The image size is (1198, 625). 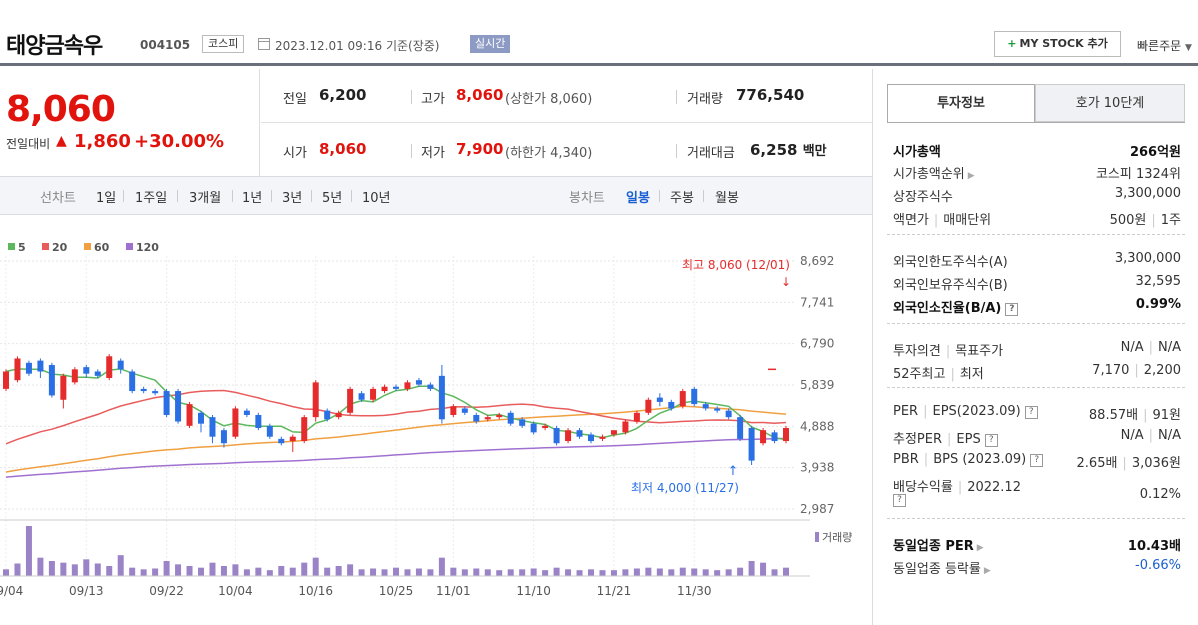 I want to click on volume-legend-label: 거래량, so click(x=837, y=537).